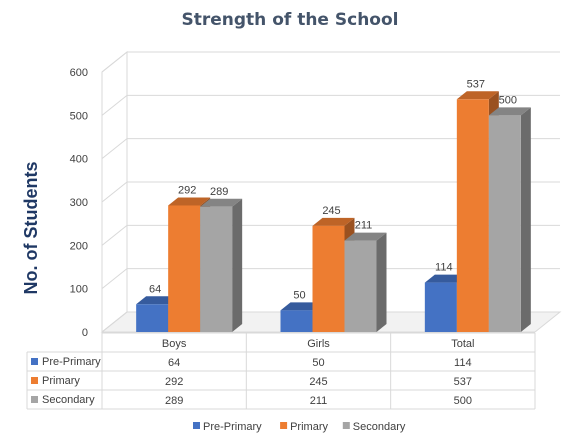 This screenshot has height=444, width=587. Describe the element at coordinates (462, 344) in the screenshot. I see `table-header-cell: Total` at that location.